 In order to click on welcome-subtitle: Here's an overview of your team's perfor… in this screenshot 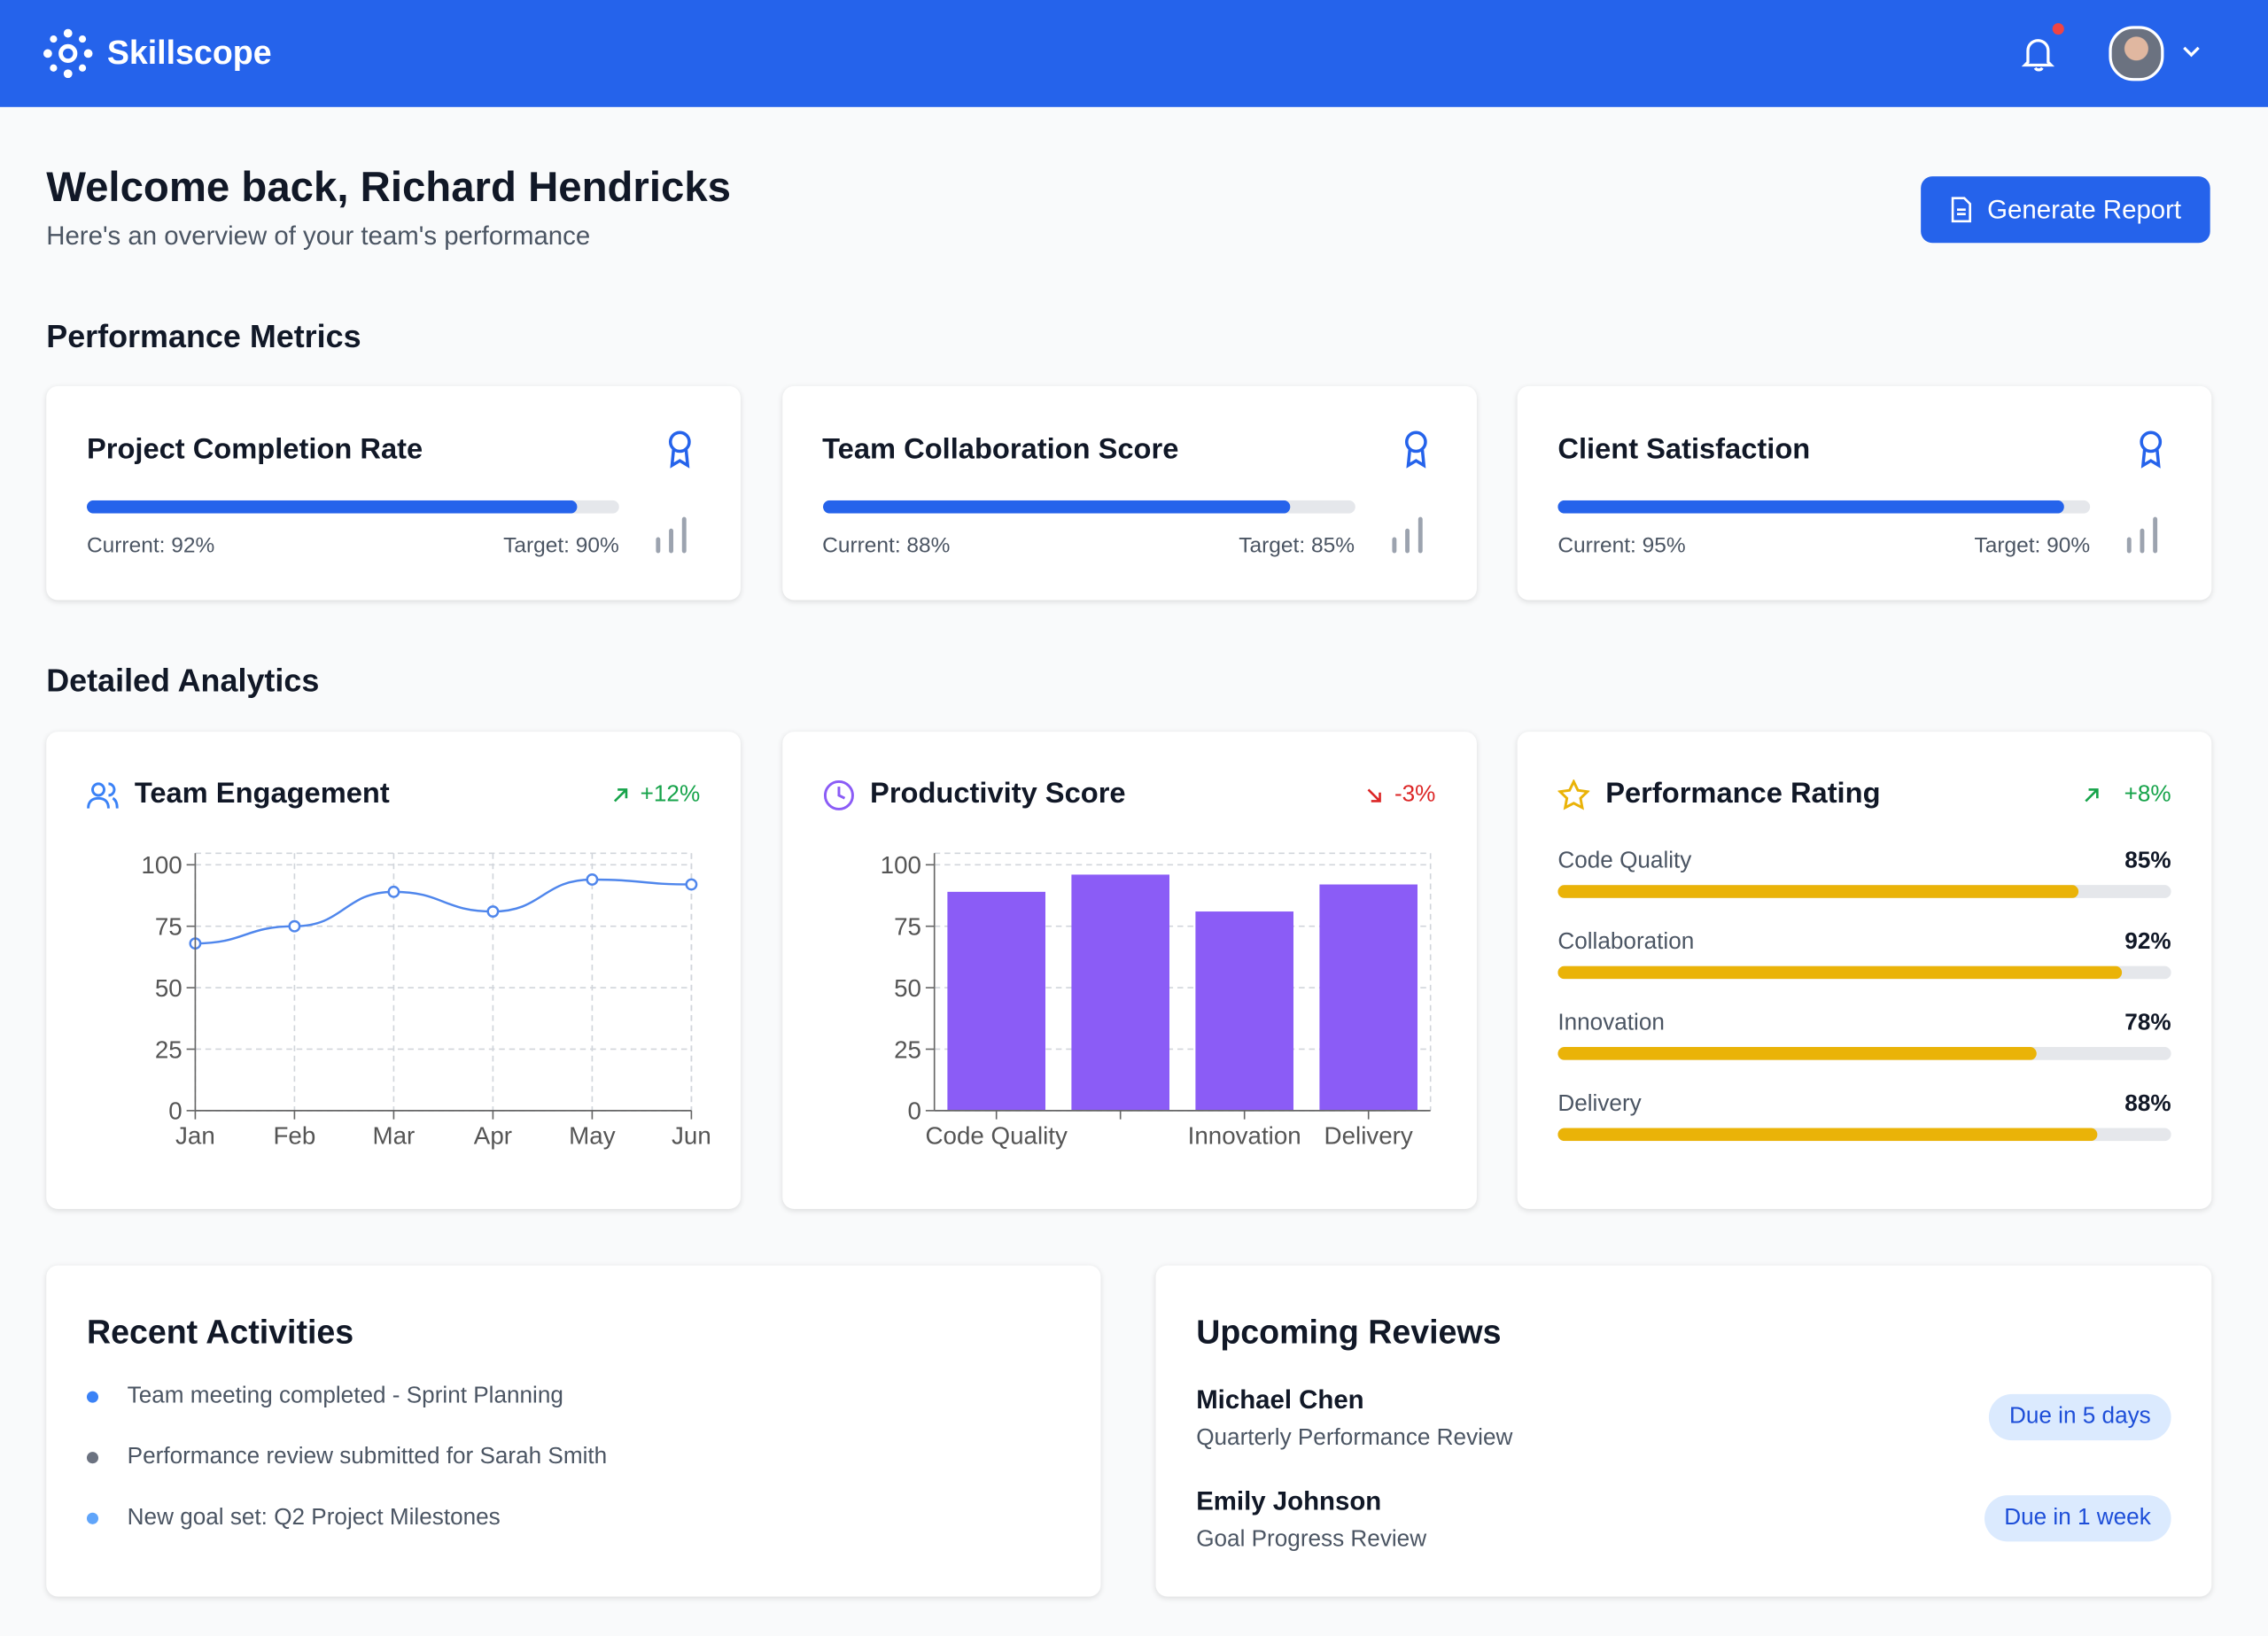, I will do `click(318, 236)`.